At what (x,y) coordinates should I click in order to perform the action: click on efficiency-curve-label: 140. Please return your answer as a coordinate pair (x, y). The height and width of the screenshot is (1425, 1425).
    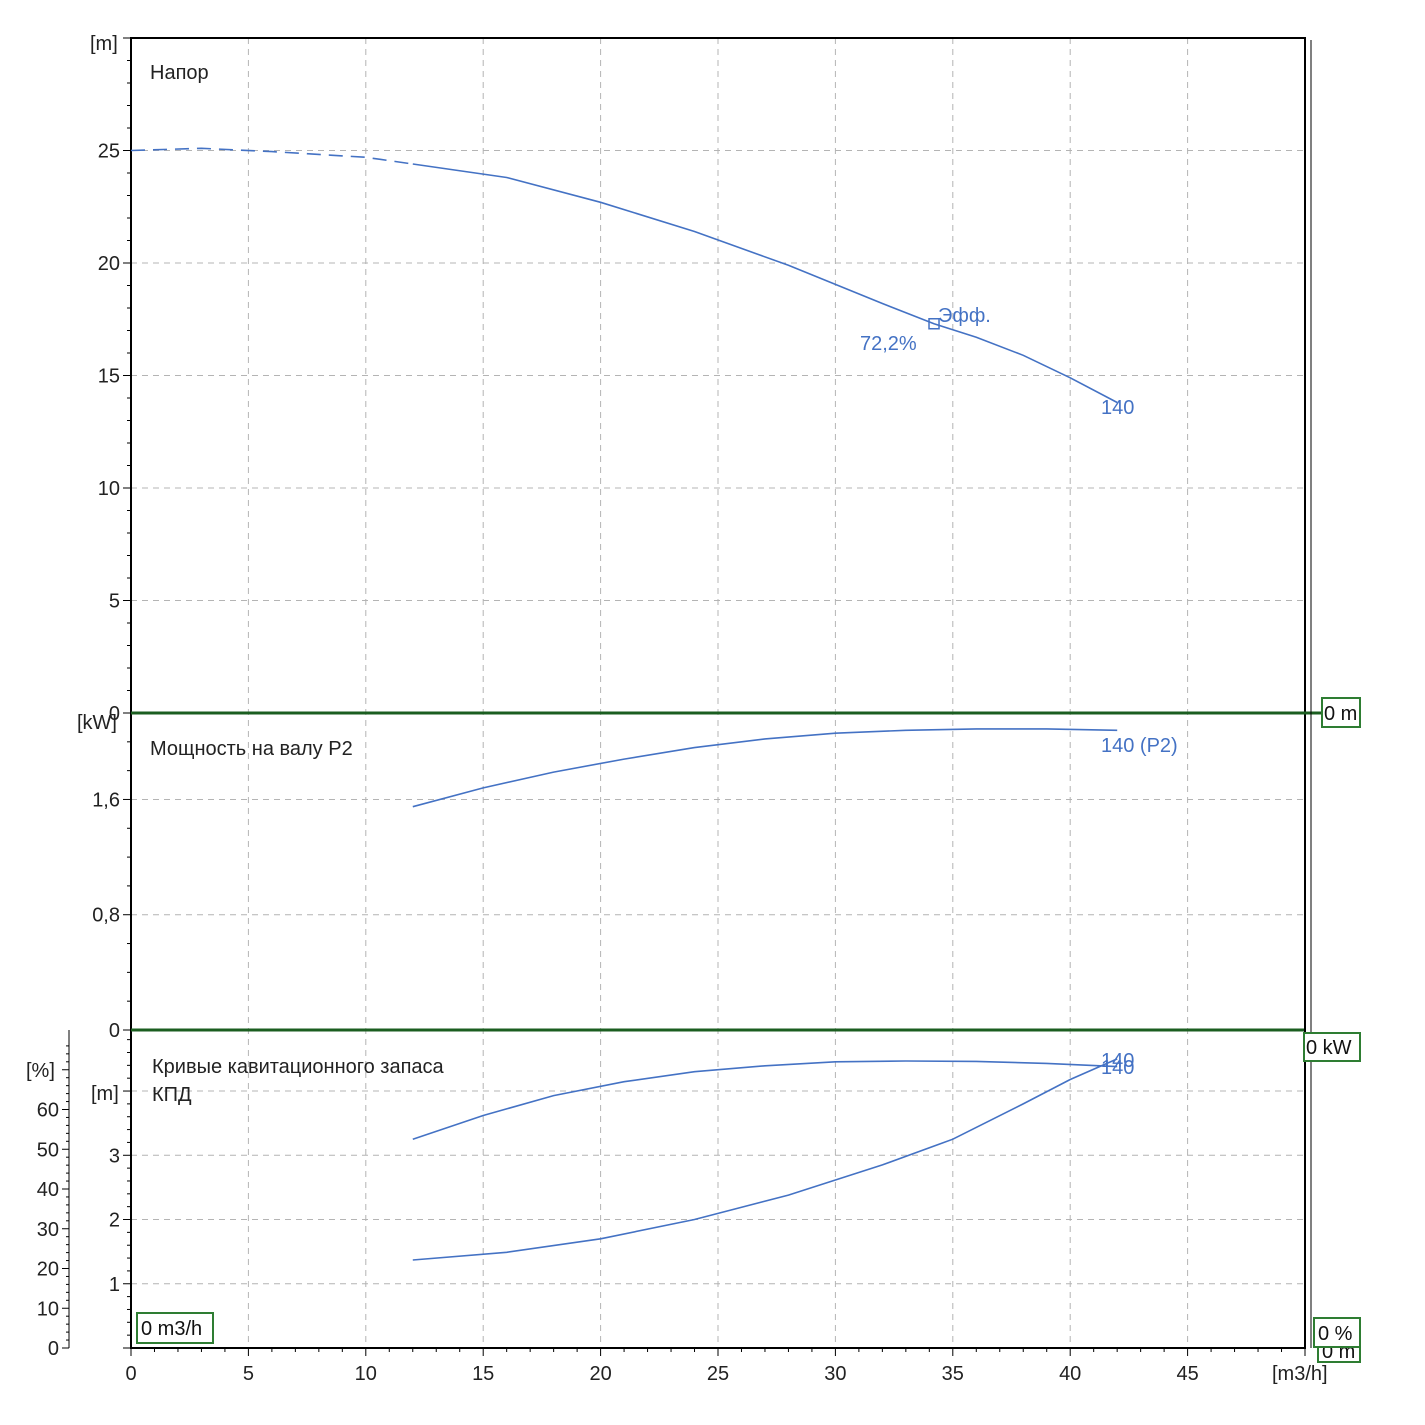
    Looking at the image, I should click on (1117, 1061).